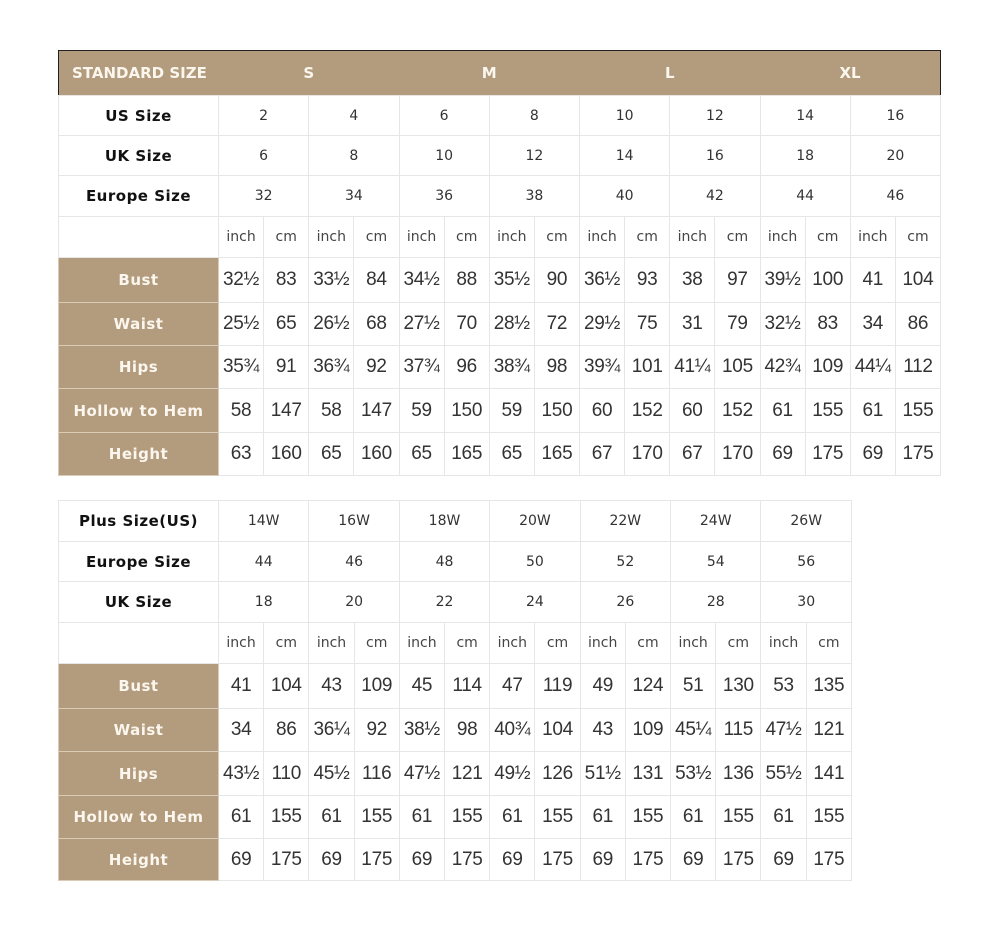 Image resolution: width=1000 pixels, height=946 pixels. Describe the element at coordinates (421, 410) in the screenshot. I see `measurement-value: 59` at that location.